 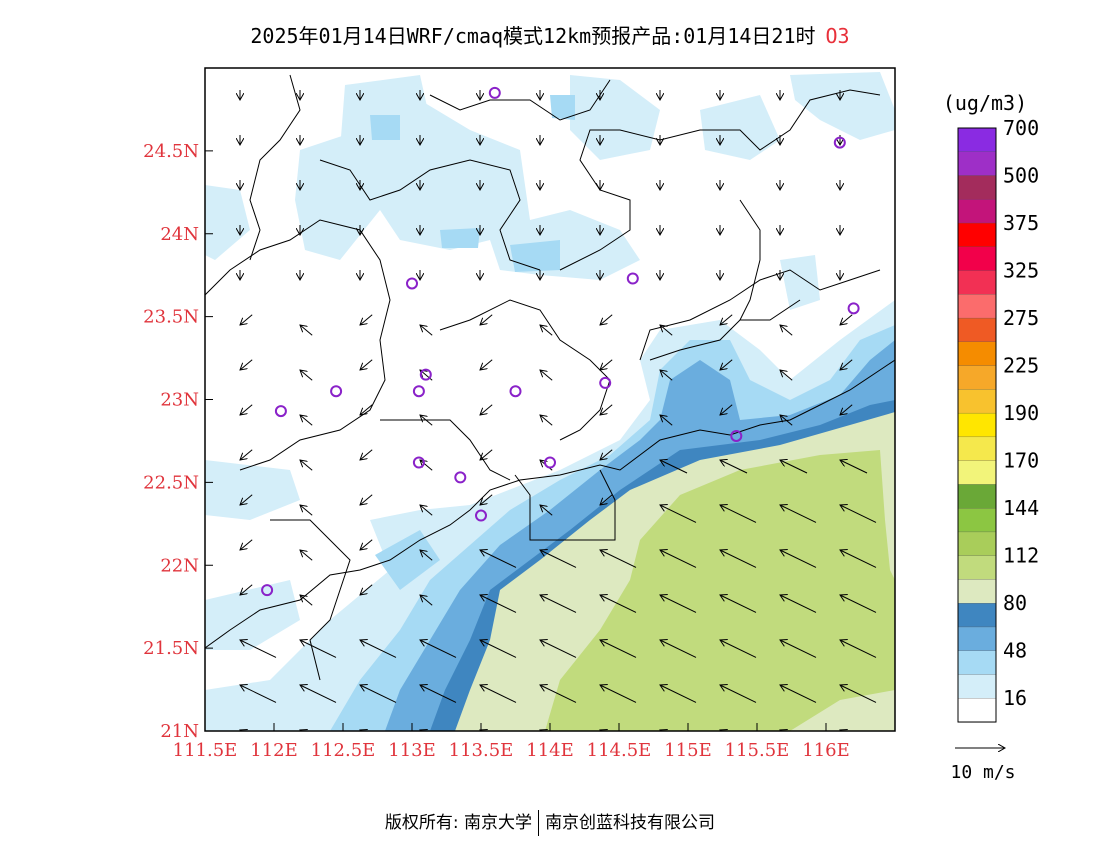 I want to click on colorbar-label: 170, so click(x=1021, y=461).